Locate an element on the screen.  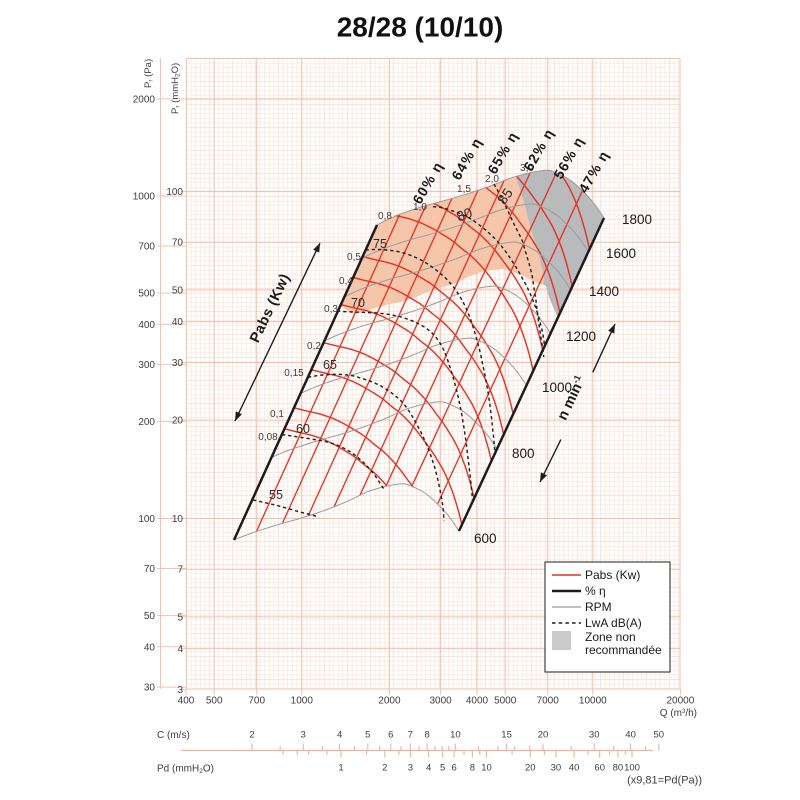
svg-text: 1 is located at coordinates (340, 768).